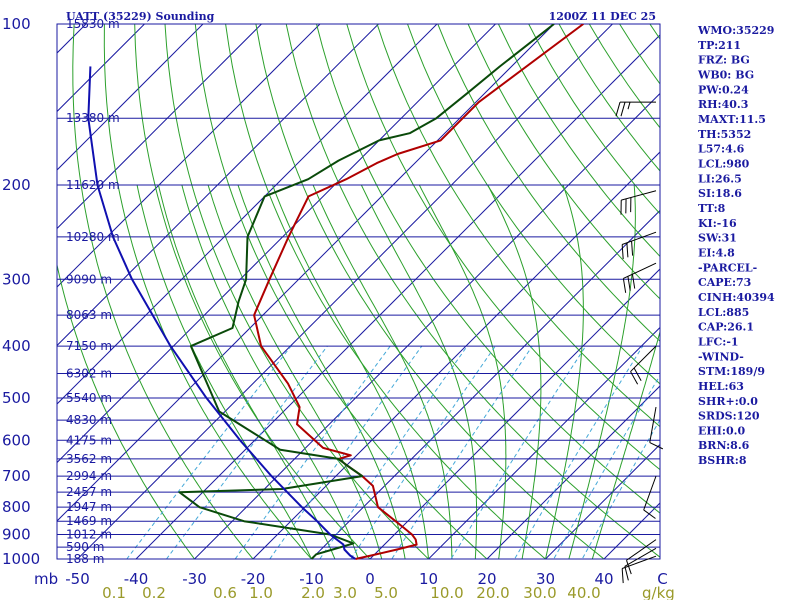 This screenshot has width=800, height=600. I want to click on pressure-tick-label: 900, so click(16, 535).